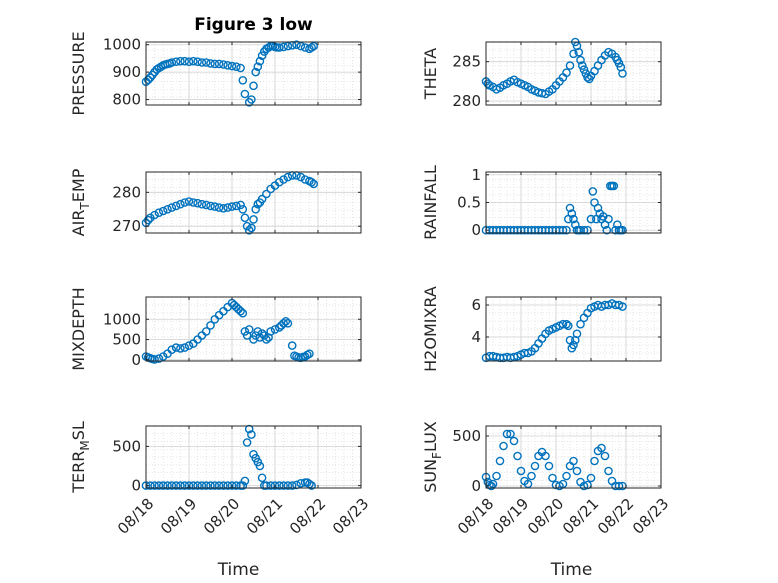  What do you see at coordinates (126, 72) in the screenshot?
I see `y-tick-label: 900` at bounding box center [126, 72].